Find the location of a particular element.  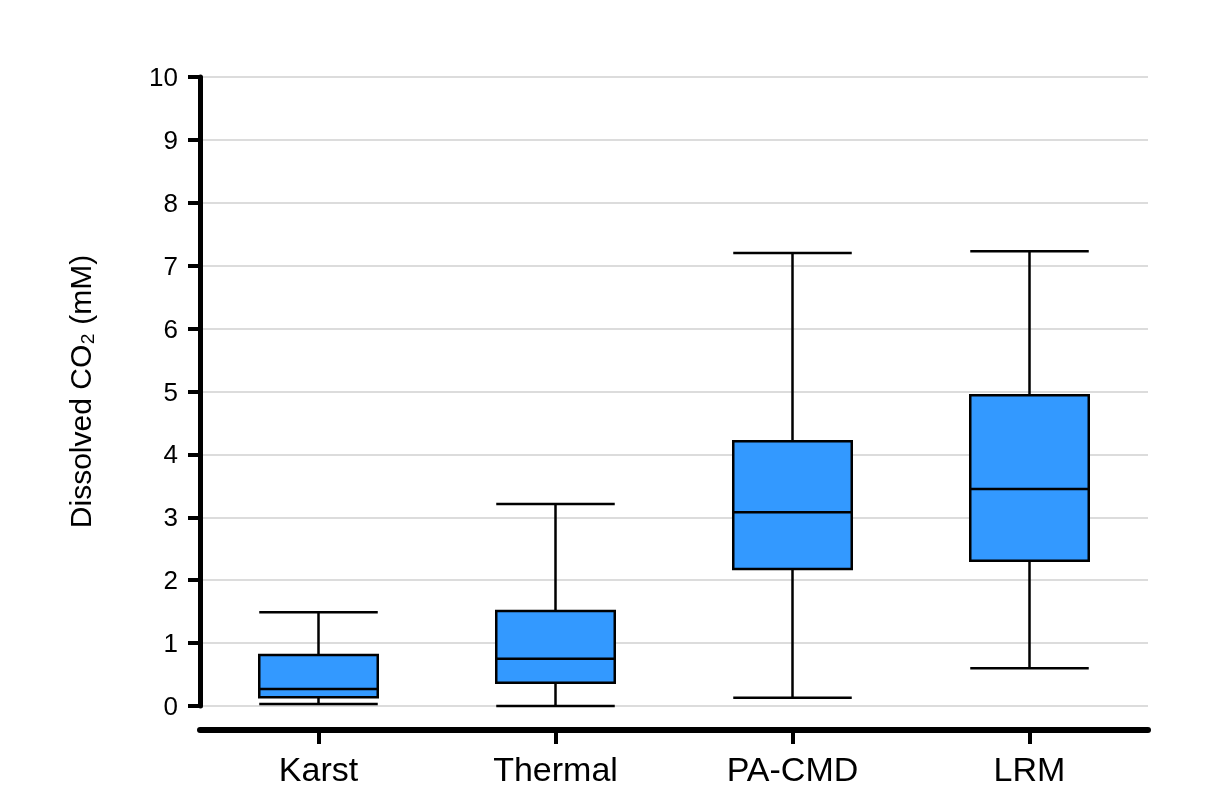

y-tick-label: 5 is located at coordinates (170, 391).